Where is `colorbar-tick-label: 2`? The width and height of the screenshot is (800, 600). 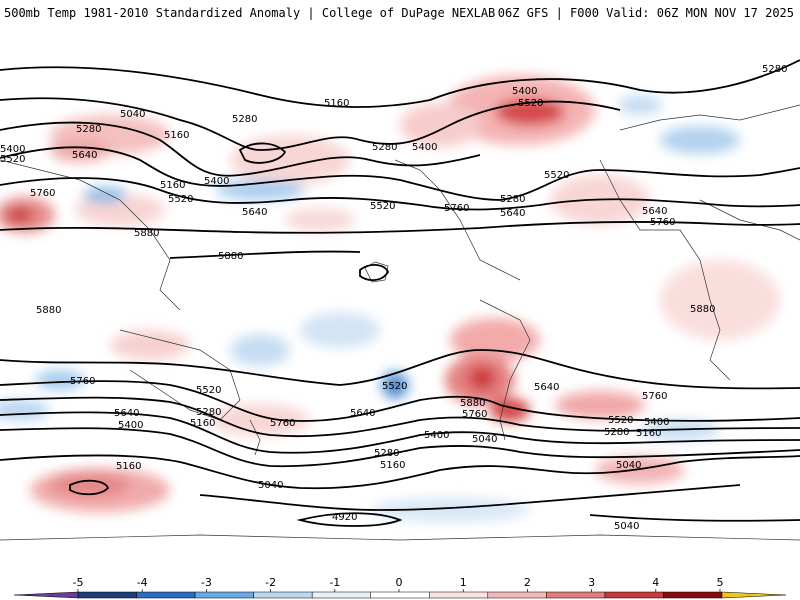 colorbar-tick-label: 2 is located at coordinates (527, 582).